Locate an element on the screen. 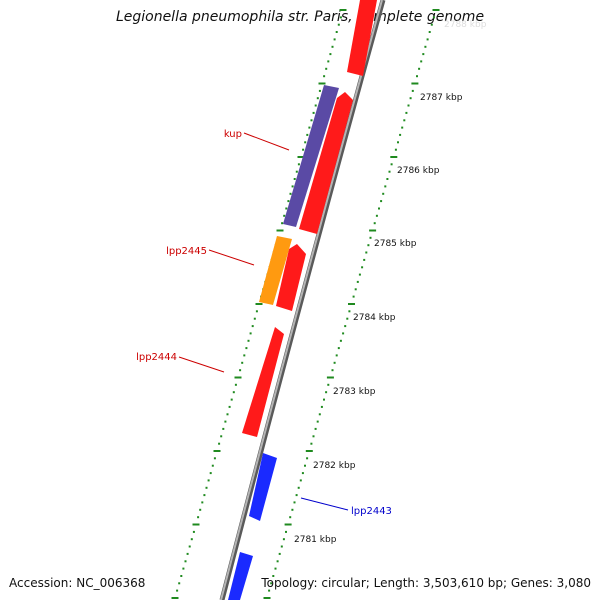 This screenshot has height=600, width=600. leader-line-lpp2443 is located at coordinates (324, 504).